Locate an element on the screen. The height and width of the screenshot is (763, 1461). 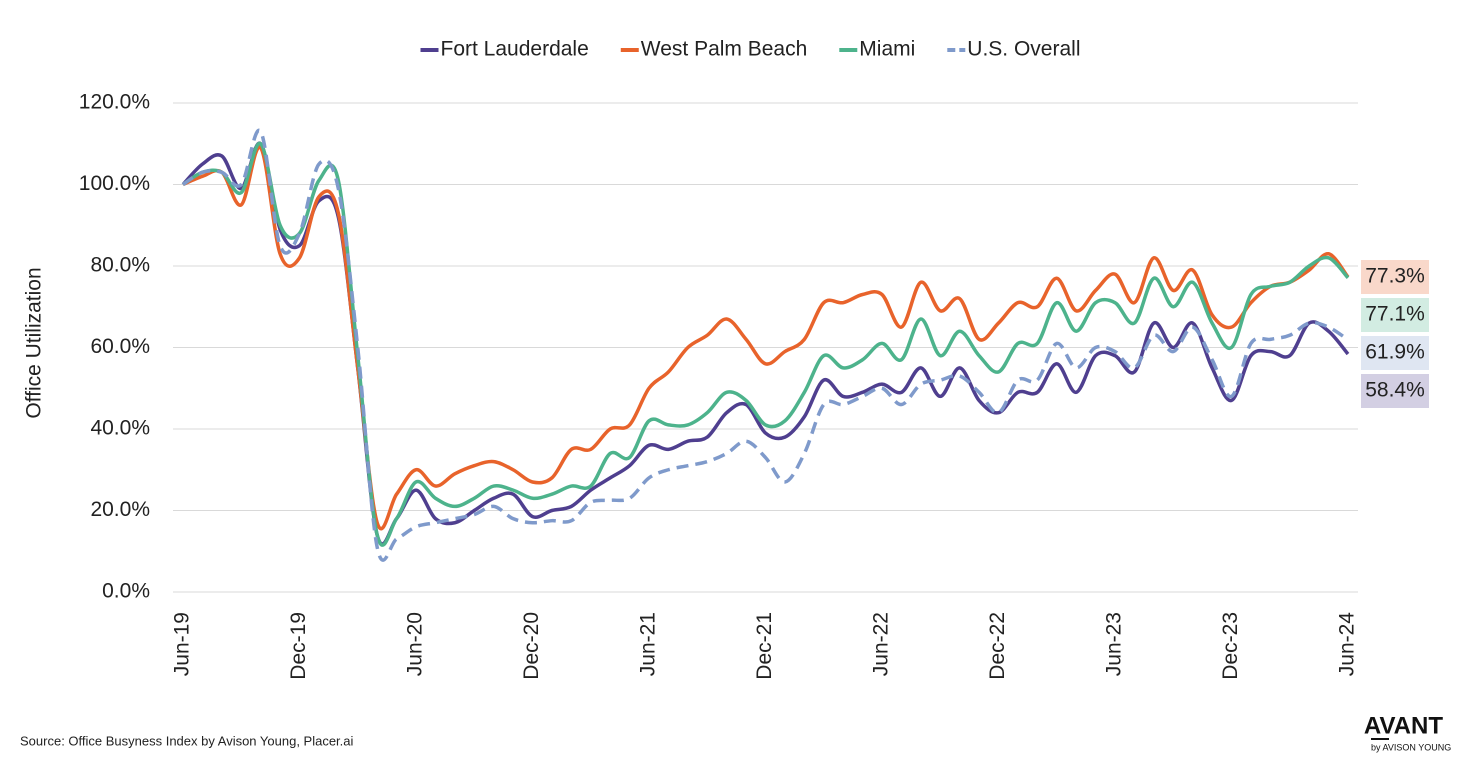
legend-item: U.S. Overall is located at coordinates (1013, 49).